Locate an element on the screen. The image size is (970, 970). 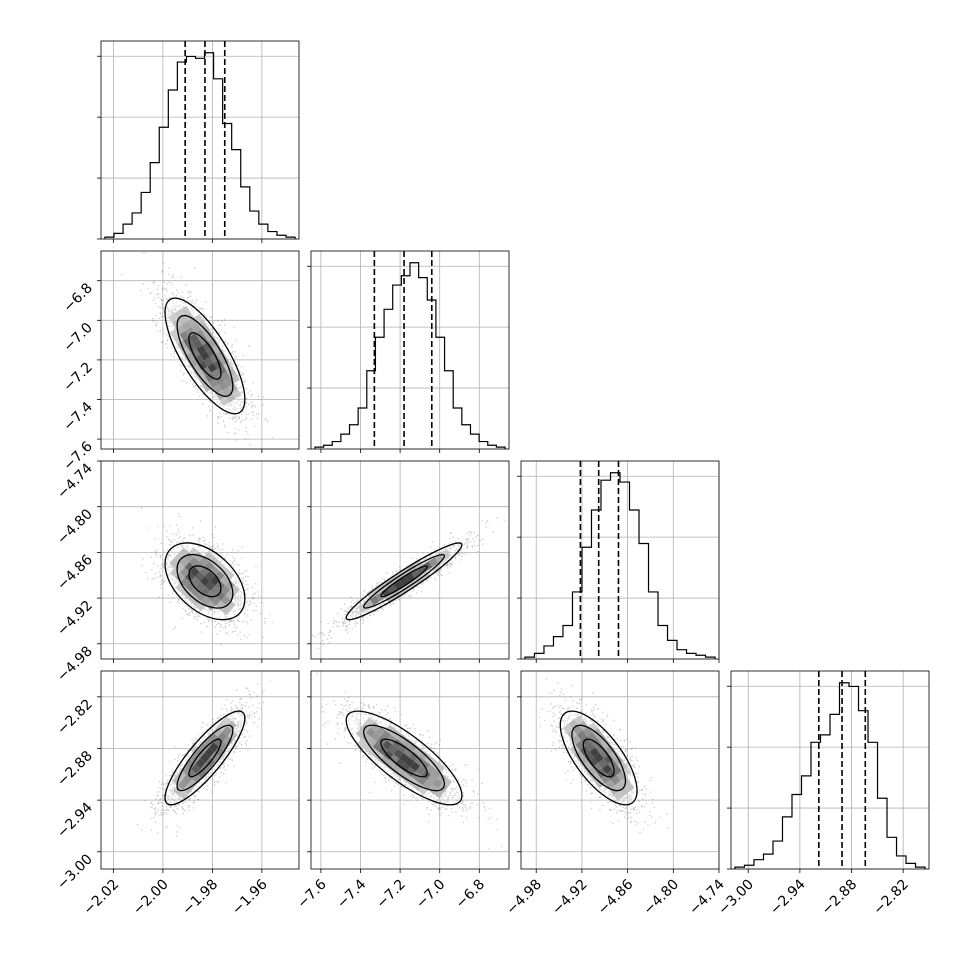
scatter-0-3-frame is located at coordinates (200, 770).